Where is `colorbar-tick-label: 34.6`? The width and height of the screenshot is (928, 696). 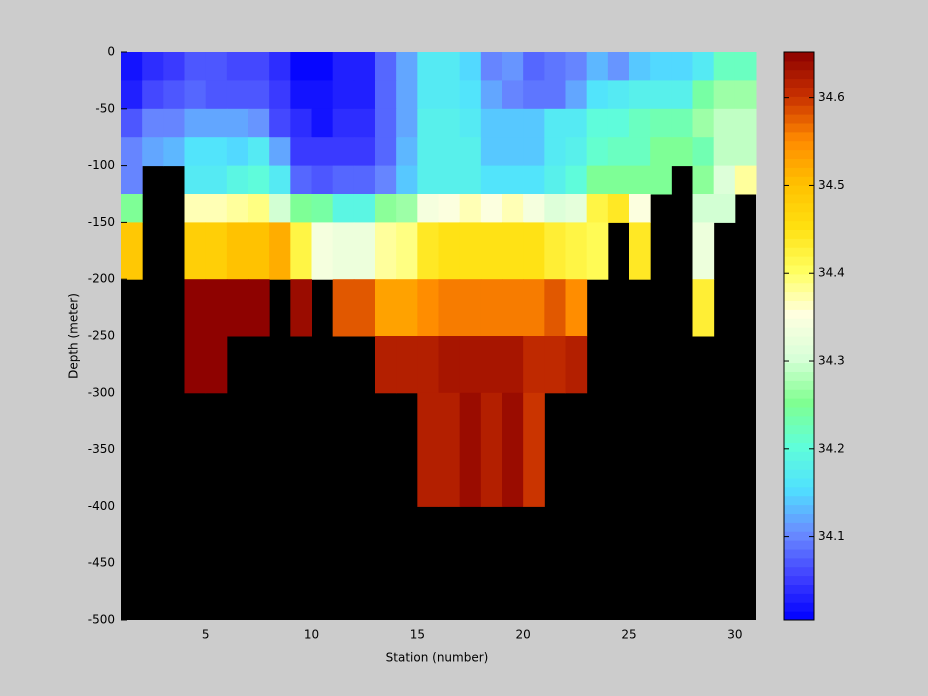 colorbar-tick-label: 34.6 is located at coordinates (831, 97).